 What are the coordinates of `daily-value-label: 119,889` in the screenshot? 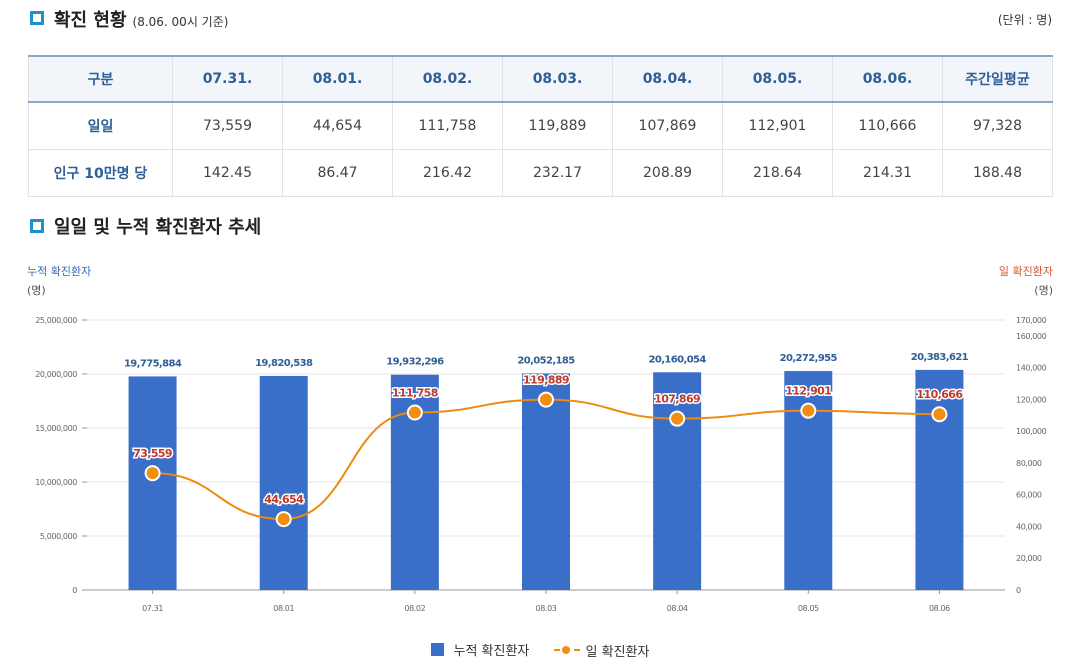 It's located at (546, 380).